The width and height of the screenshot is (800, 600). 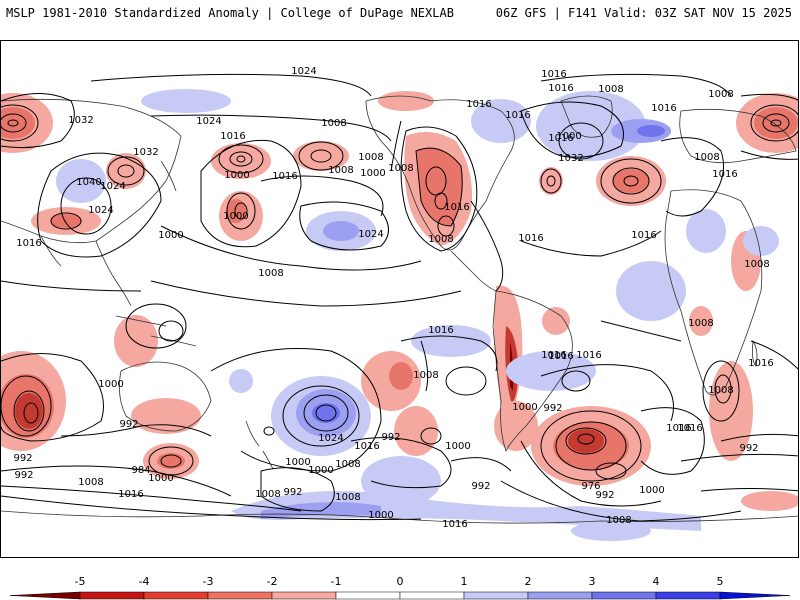 I want to click on colorbar-segments, so click(x=400, y=595).